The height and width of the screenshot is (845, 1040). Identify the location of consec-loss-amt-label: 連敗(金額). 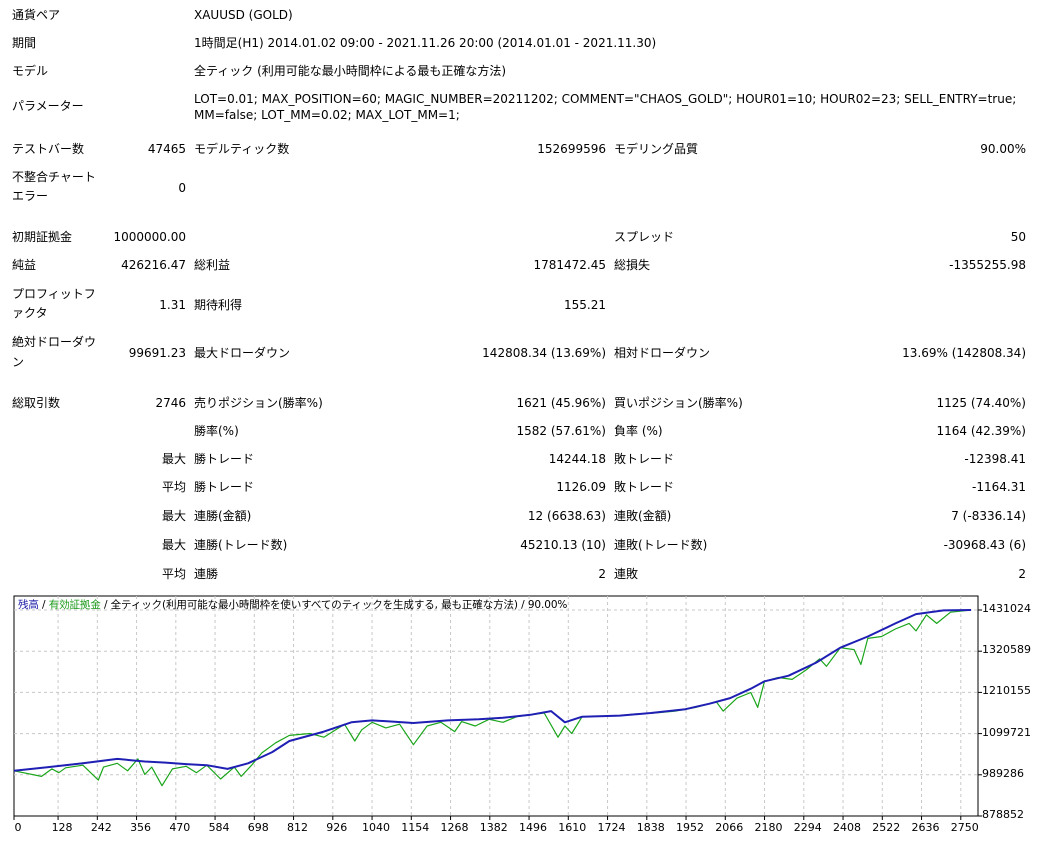
(643, 516).